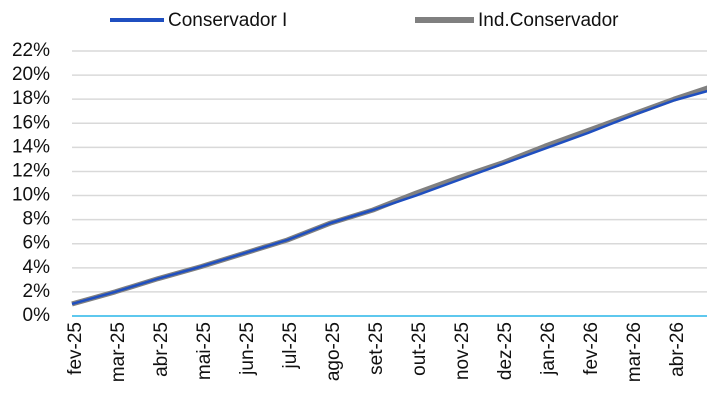 The width and height of the screenshot is (707, 402). I want to click on y-tick-label: 4%, so click(37, 267).